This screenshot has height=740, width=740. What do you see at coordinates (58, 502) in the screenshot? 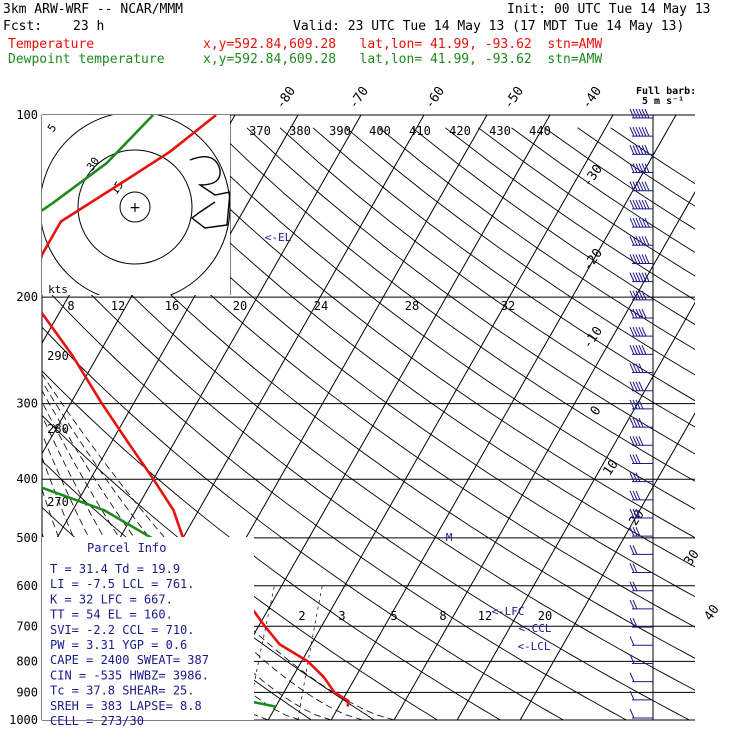
I see `dry-adiabat-label: 270` at bounding box center [58, 502].